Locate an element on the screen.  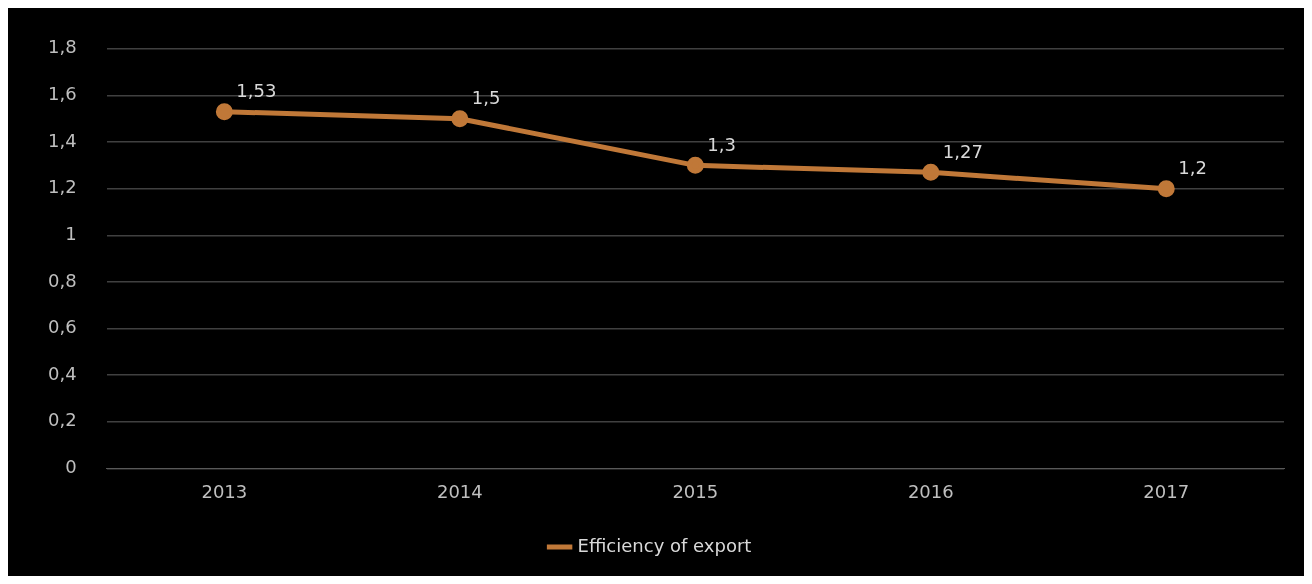
data-label: 1,27 is located at coordinates (962, 152).